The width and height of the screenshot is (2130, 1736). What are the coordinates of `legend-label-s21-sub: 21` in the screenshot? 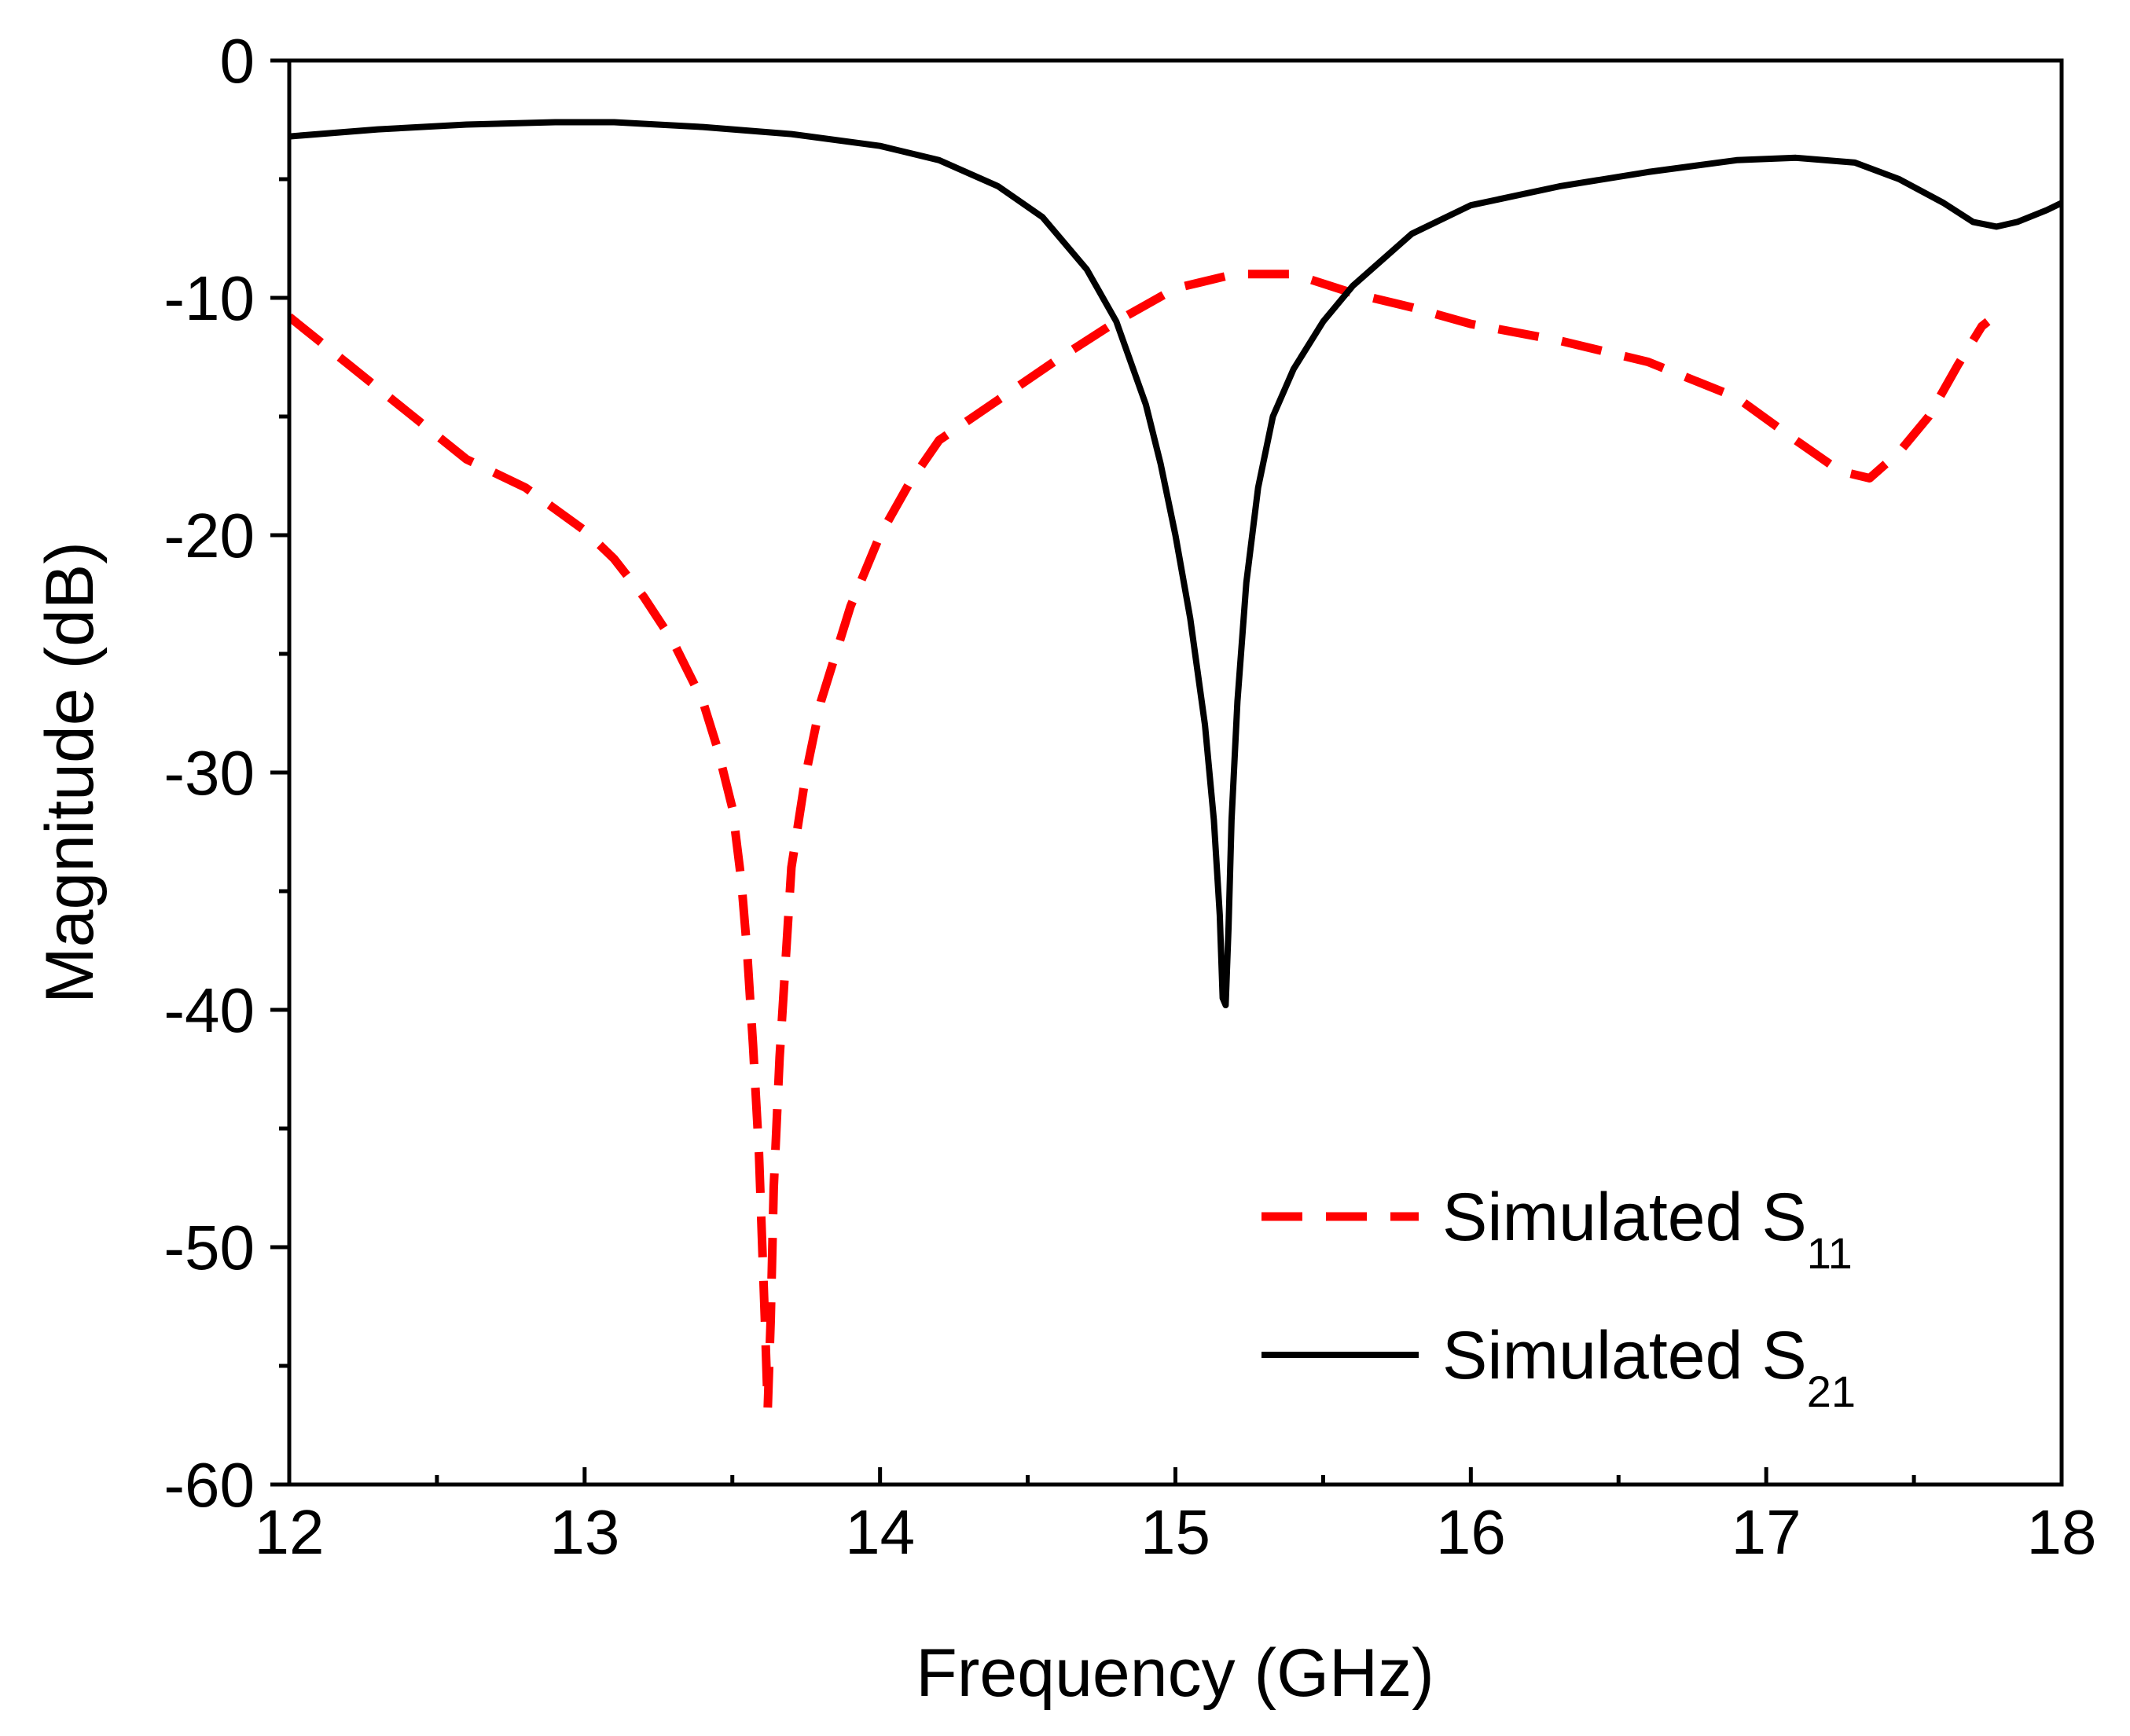 It's located at (1831, 1391).